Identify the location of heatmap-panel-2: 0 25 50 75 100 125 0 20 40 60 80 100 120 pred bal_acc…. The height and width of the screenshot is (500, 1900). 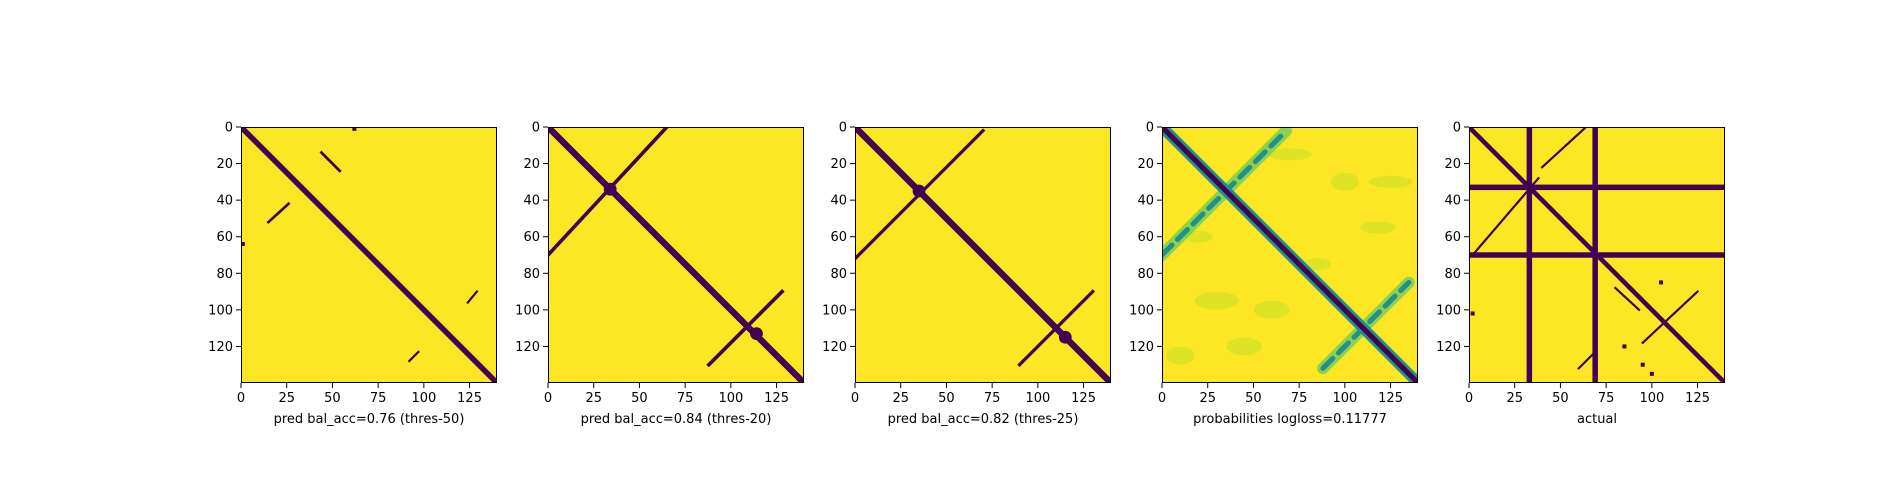
(659, 274).